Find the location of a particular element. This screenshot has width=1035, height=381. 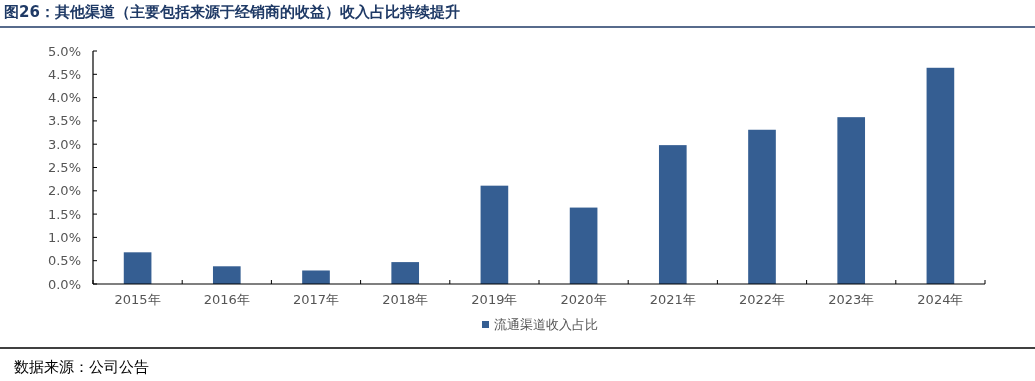

x-tick-label: 2016年 is located at coordinates (226, 299).